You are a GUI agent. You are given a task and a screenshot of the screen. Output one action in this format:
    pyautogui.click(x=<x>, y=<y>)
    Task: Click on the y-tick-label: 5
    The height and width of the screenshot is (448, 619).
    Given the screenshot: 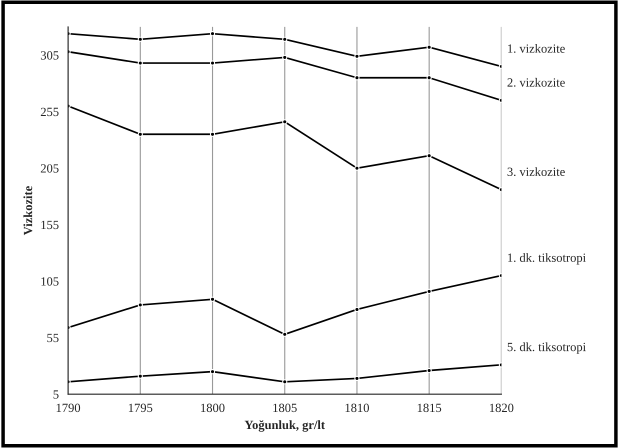 What is the action you would take?
    pyautogui.click(x=56, y=394)
    